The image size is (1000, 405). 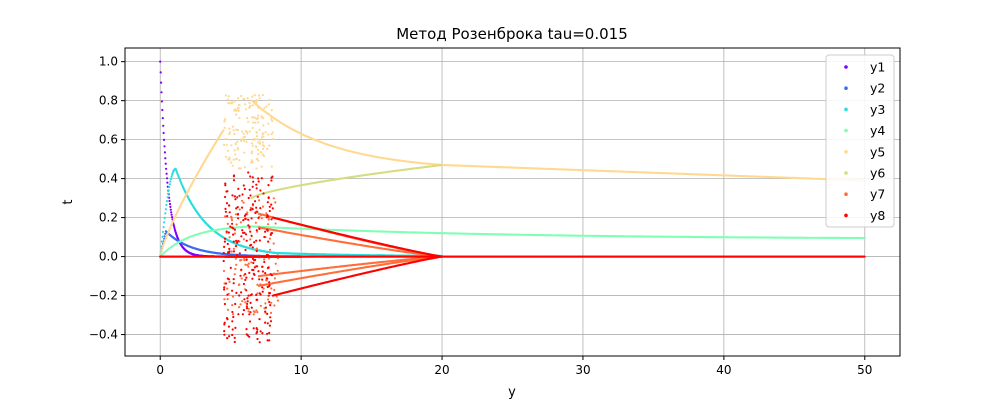 I want to click on legend-label-y2: y2, so click(x=877, y=88).